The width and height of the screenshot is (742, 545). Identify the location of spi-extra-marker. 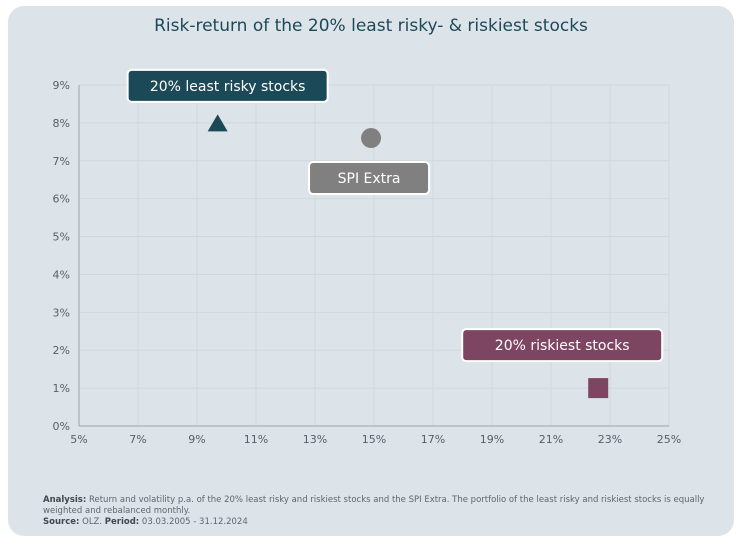
(371, 138).